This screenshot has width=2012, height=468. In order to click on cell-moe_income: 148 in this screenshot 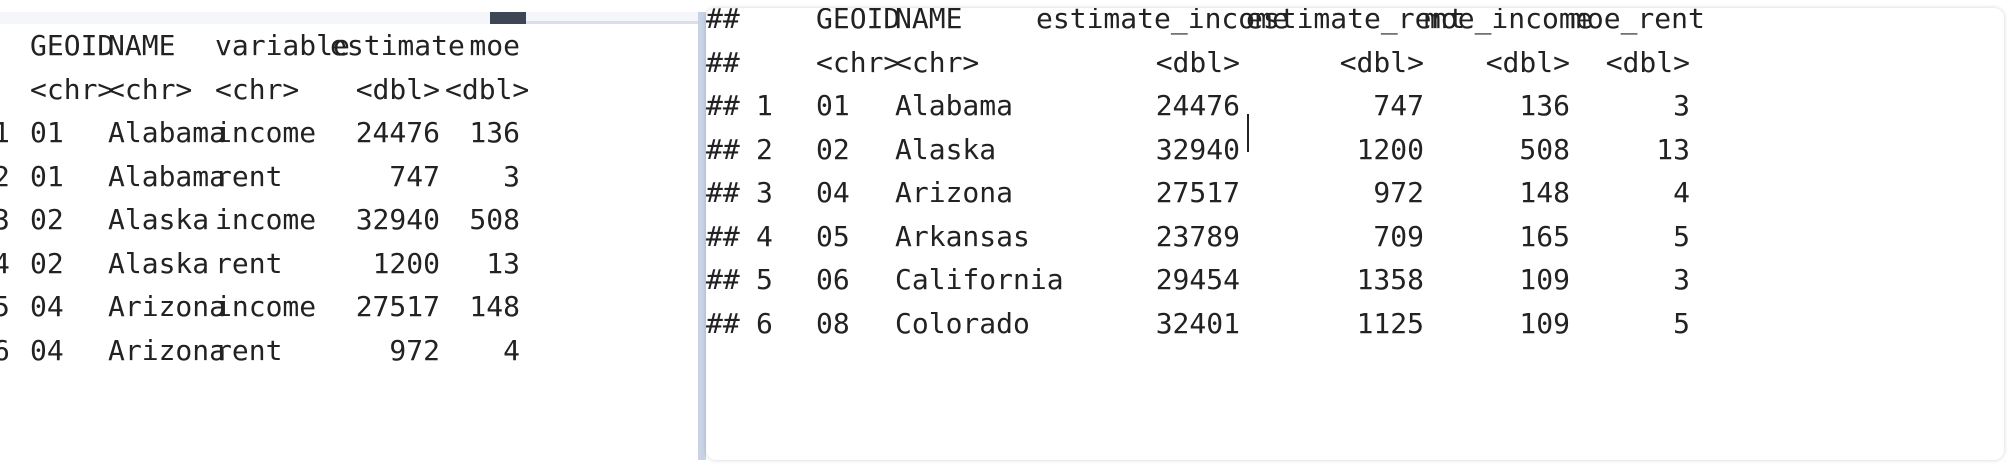, I will do `click(1544, 192)`.